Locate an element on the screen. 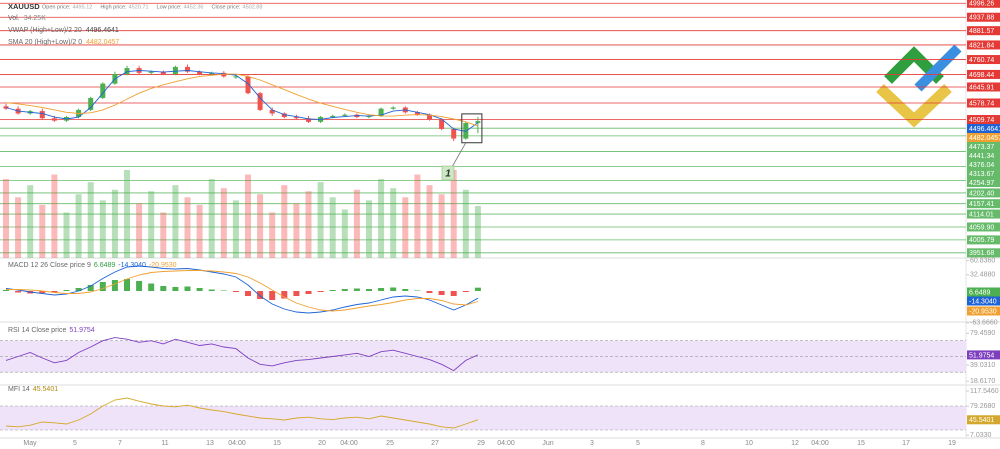 The image size is (1000, 449). resistance-label: 4821.84 is located at coordinates (981, 45).